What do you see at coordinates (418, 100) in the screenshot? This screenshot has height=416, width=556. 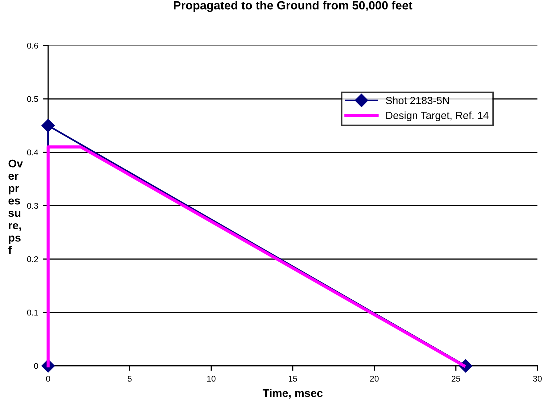 I see `legend-label: Shot 2183-5N` at bounding box center [418, 100].